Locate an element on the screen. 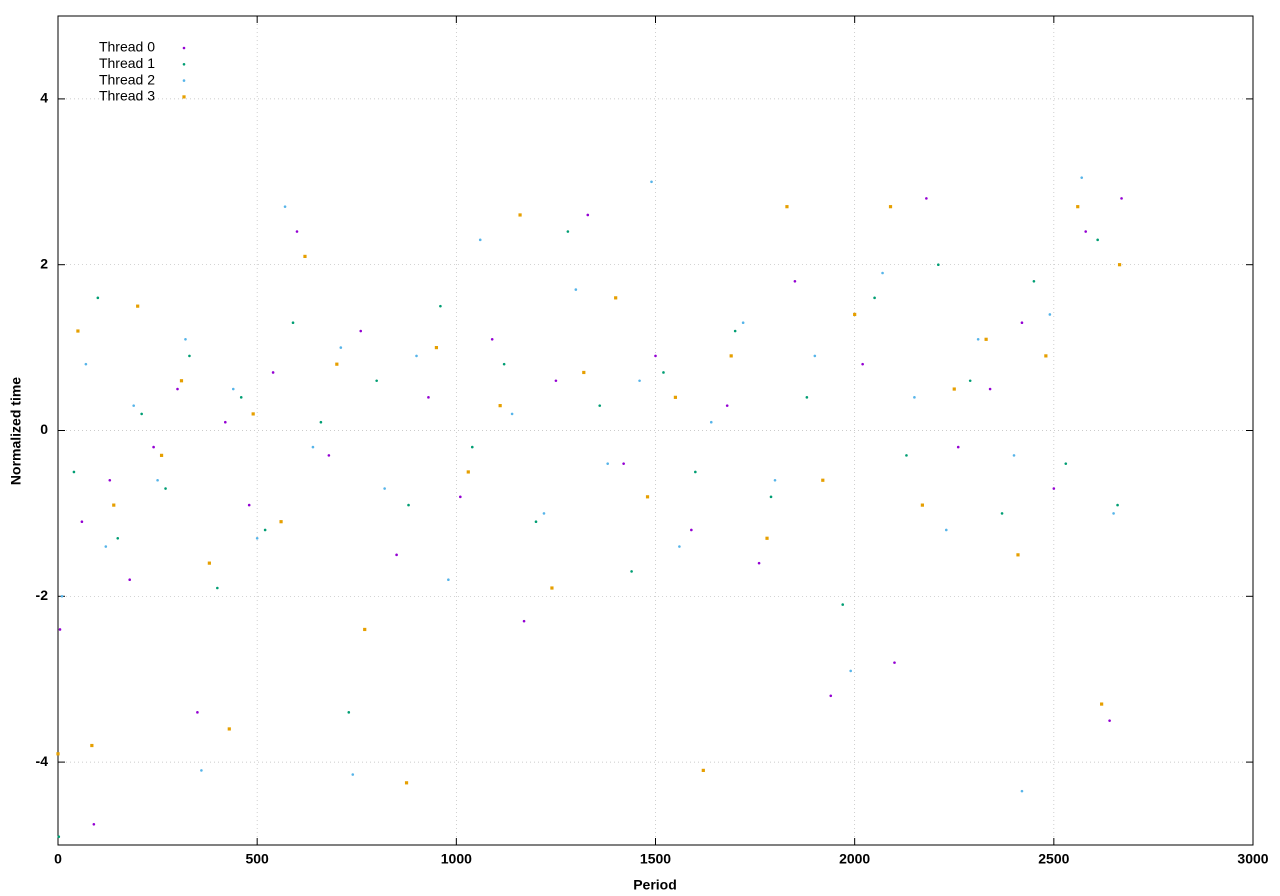 This screenshot has width=1280, height=896. x-tick-label: 1500 is located at coordinates (655, 859).